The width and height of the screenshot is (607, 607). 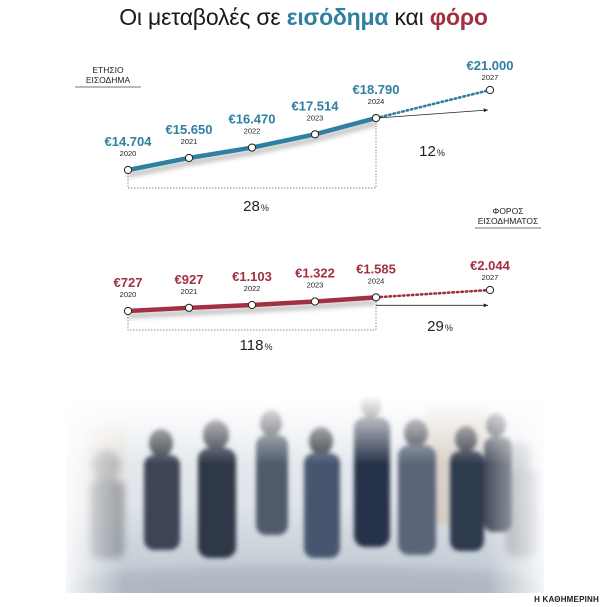 I want to click on value-label: €18.790, so click(x=376, y=89).